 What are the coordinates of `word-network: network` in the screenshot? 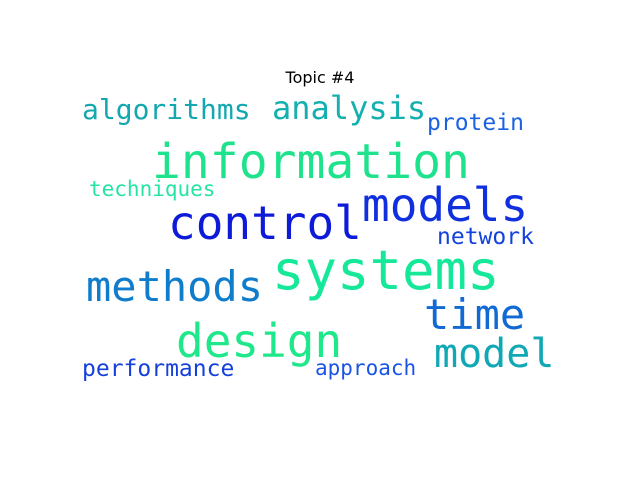 It's located at (485, 237).